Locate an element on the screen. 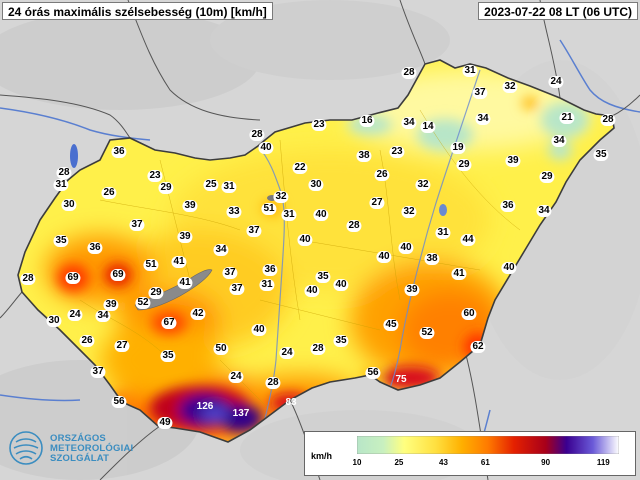  station-value: 21 is located at coordinates (567, 118).